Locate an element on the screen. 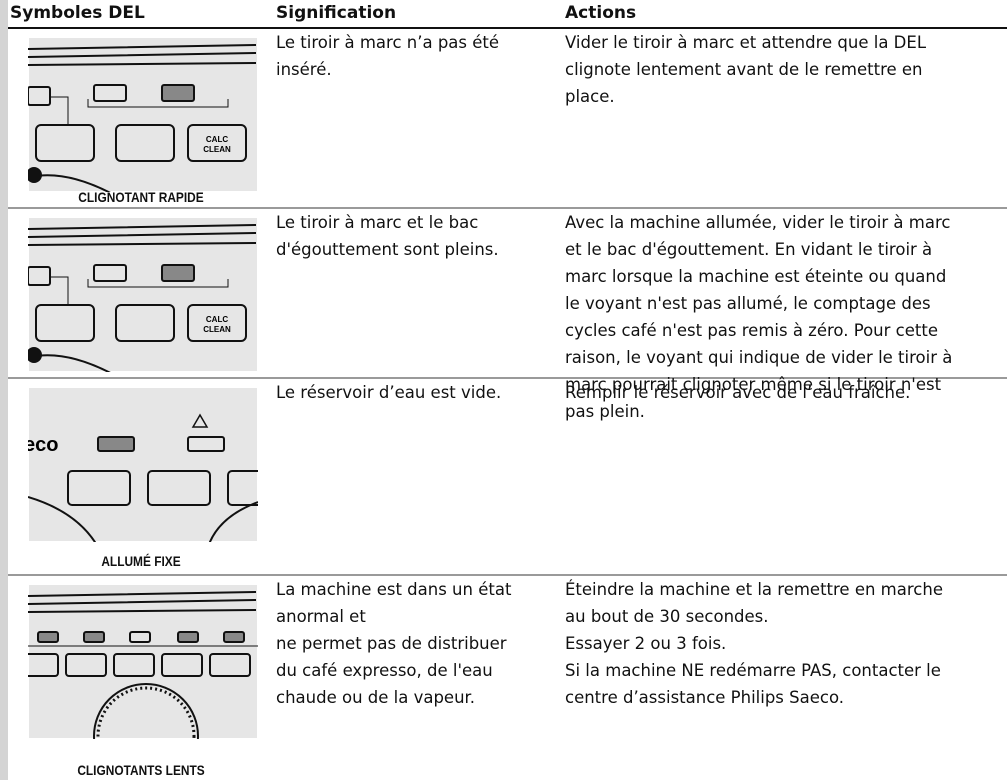 This screenshot has width=1007, height=780. action-line: Essayer 2 ou 3 fois. is located at coordinates (646, 643).